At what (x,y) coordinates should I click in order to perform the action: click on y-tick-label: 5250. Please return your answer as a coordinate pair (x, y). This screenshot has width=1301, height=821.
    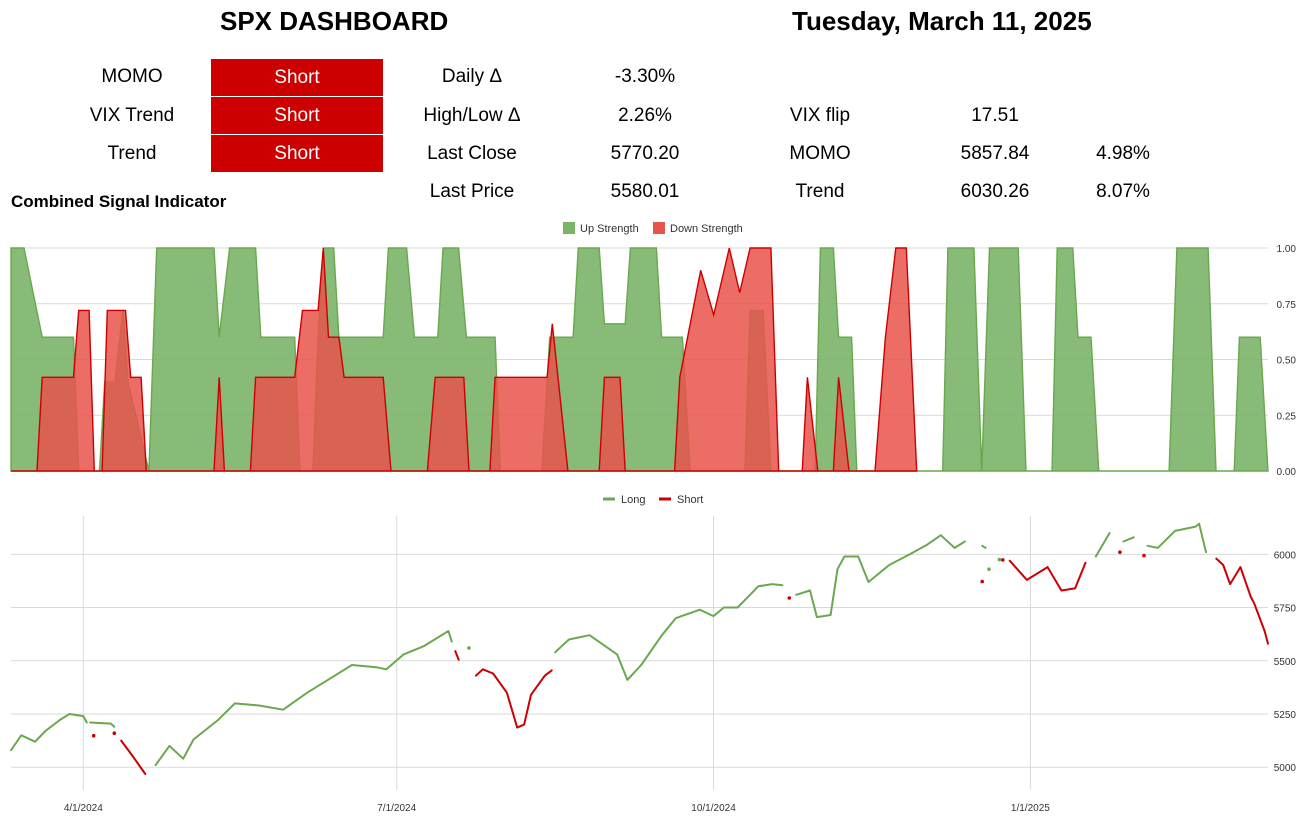
    Looking at the image, I should click on (1285, 715).